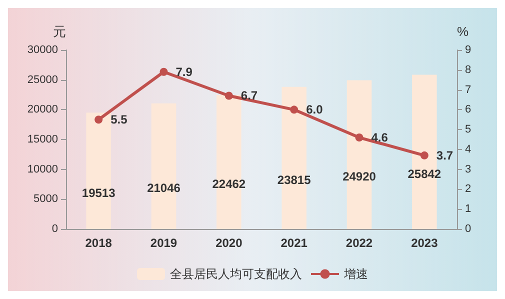  I want to click on data-label: 19513, so click(99, 193).